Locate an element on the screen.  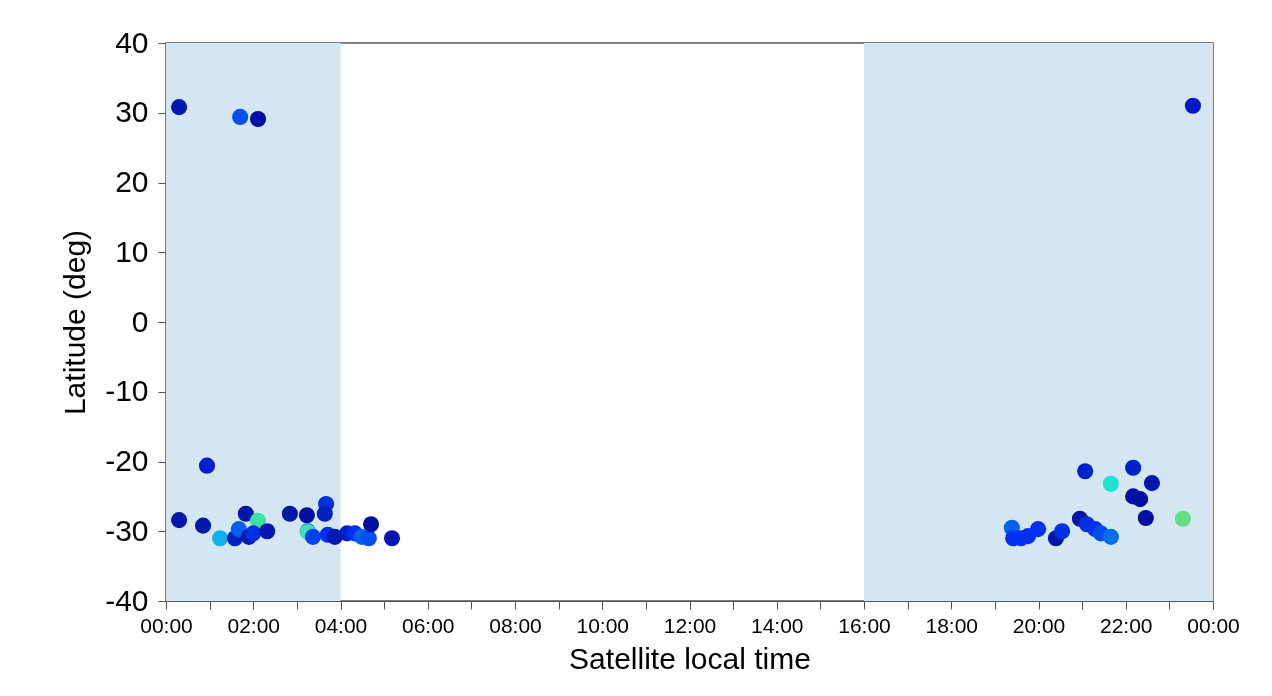
x-tick-label: 00:00 is located at coordinates (1213, 625).